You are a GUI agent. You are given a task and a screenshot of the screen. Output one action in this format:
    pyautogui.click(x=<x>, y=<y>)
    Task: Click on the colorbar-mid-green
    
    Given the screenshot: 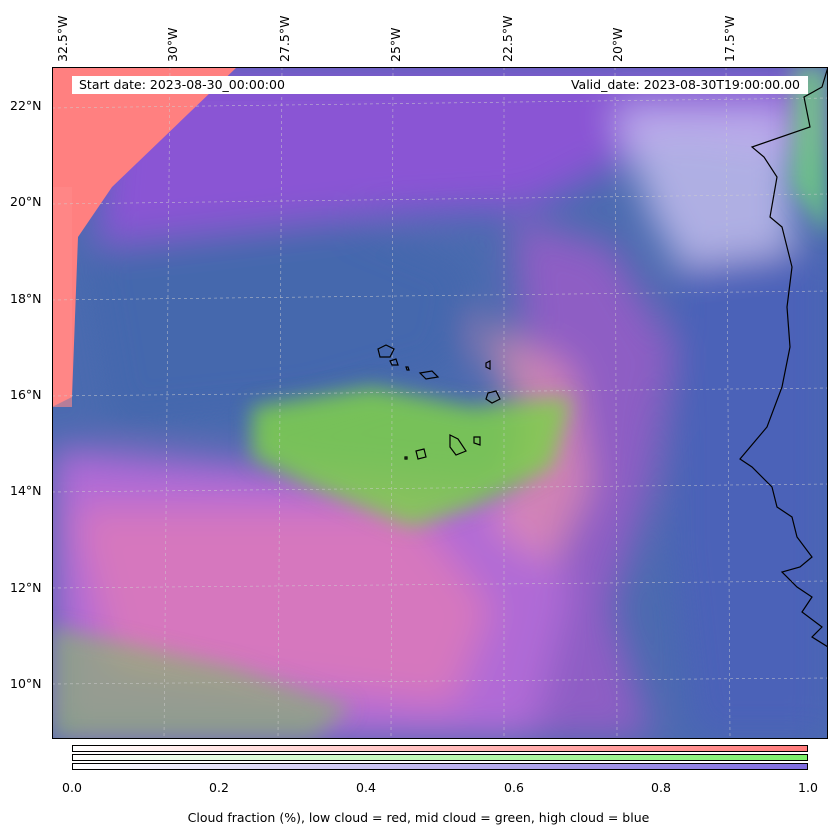 What is the action you would take?
    pyautogui.click(x=440, y=757)
    